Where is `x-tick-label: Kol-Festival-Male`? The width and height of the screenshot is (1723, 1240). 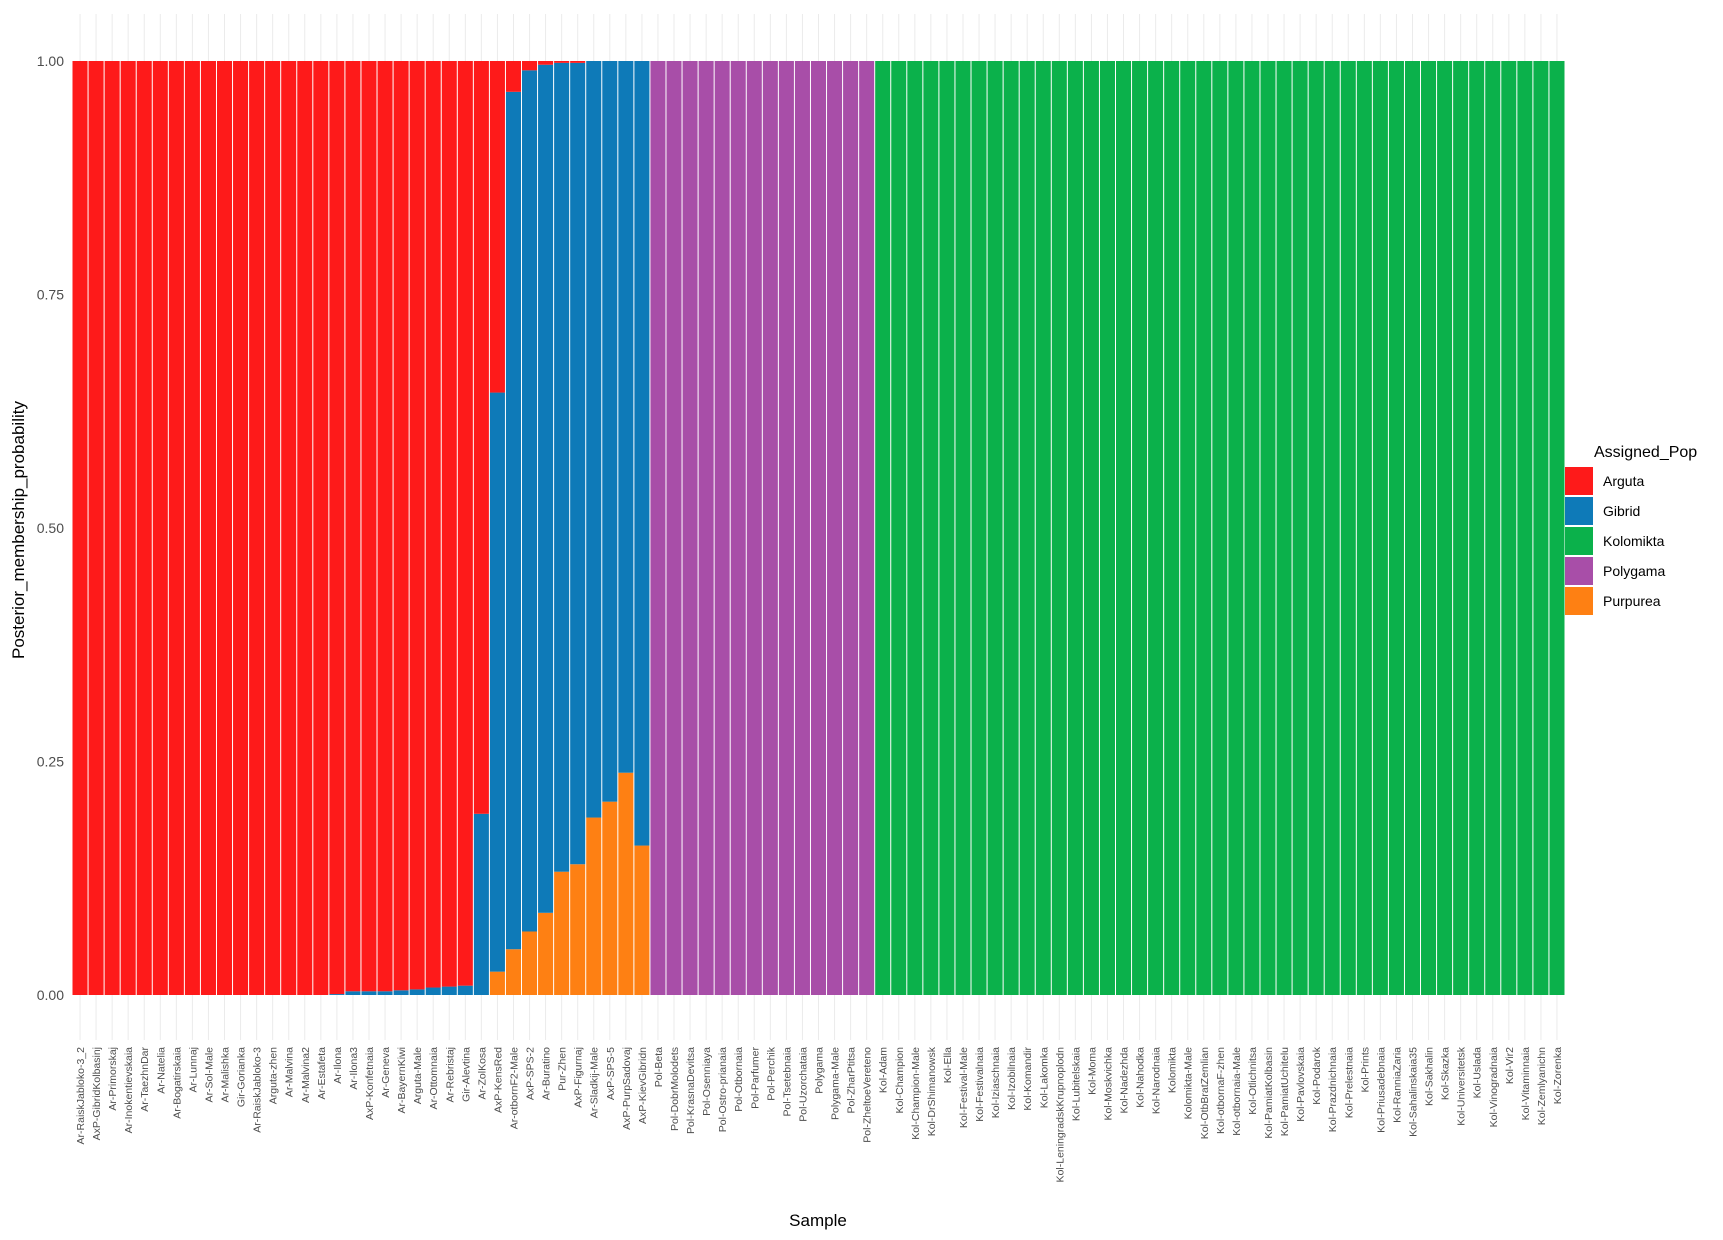 x-tick-label: Kol-Festival-Male is located at coordinates (964, 1087).